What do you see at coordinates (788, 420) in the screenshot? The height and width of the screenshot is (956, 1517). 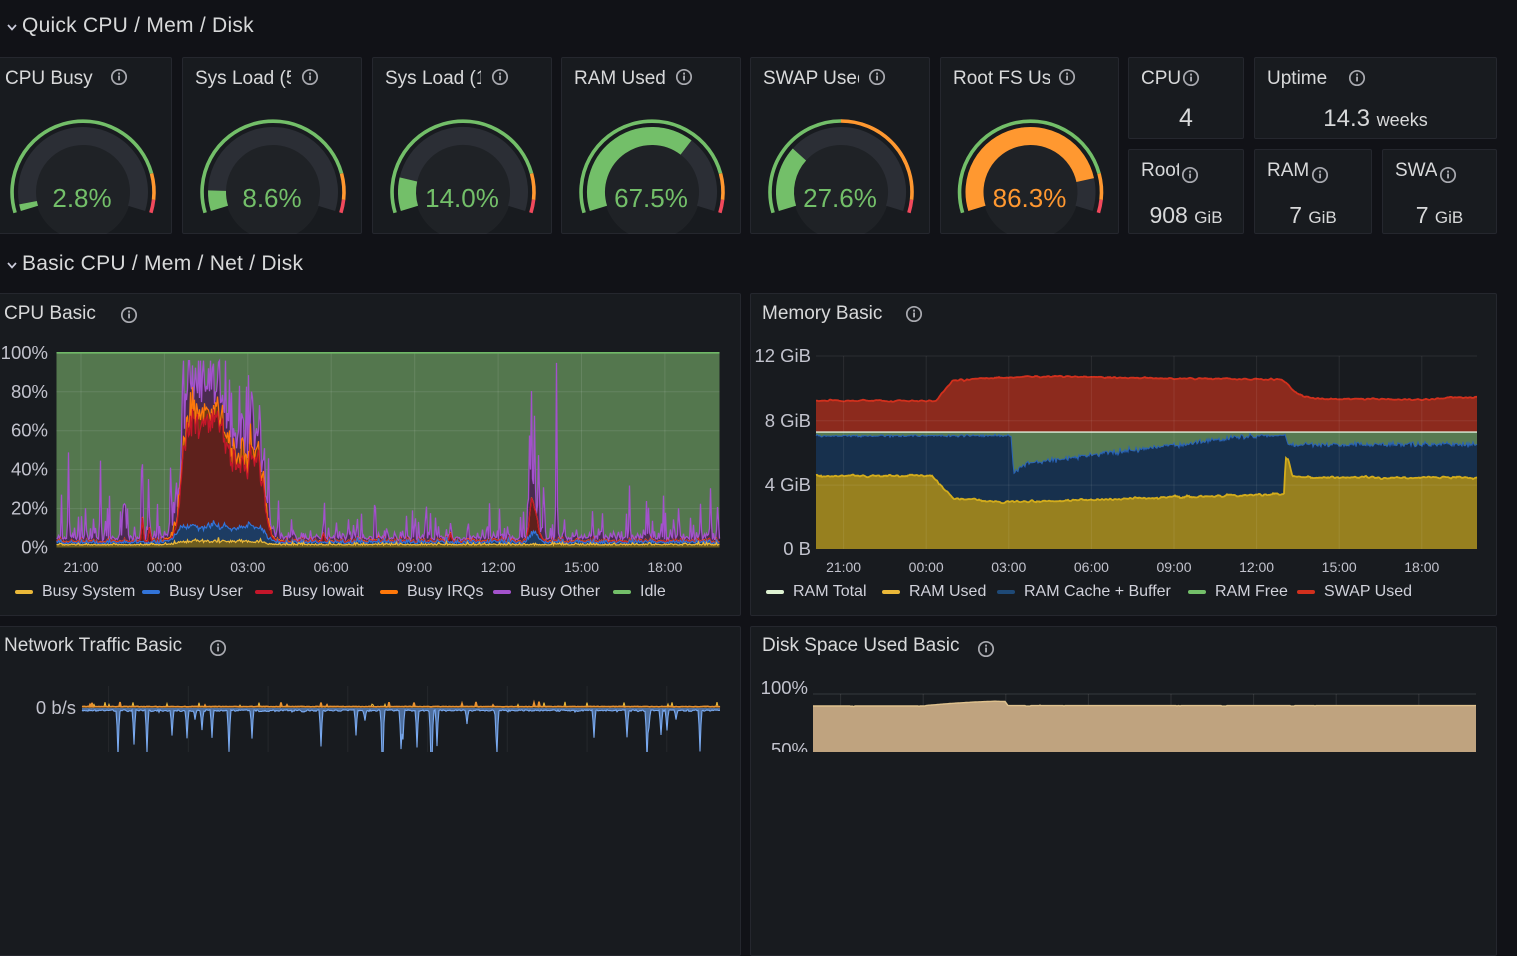 I see `svg-text: 8 GiB` at bounding box center [788, 420].